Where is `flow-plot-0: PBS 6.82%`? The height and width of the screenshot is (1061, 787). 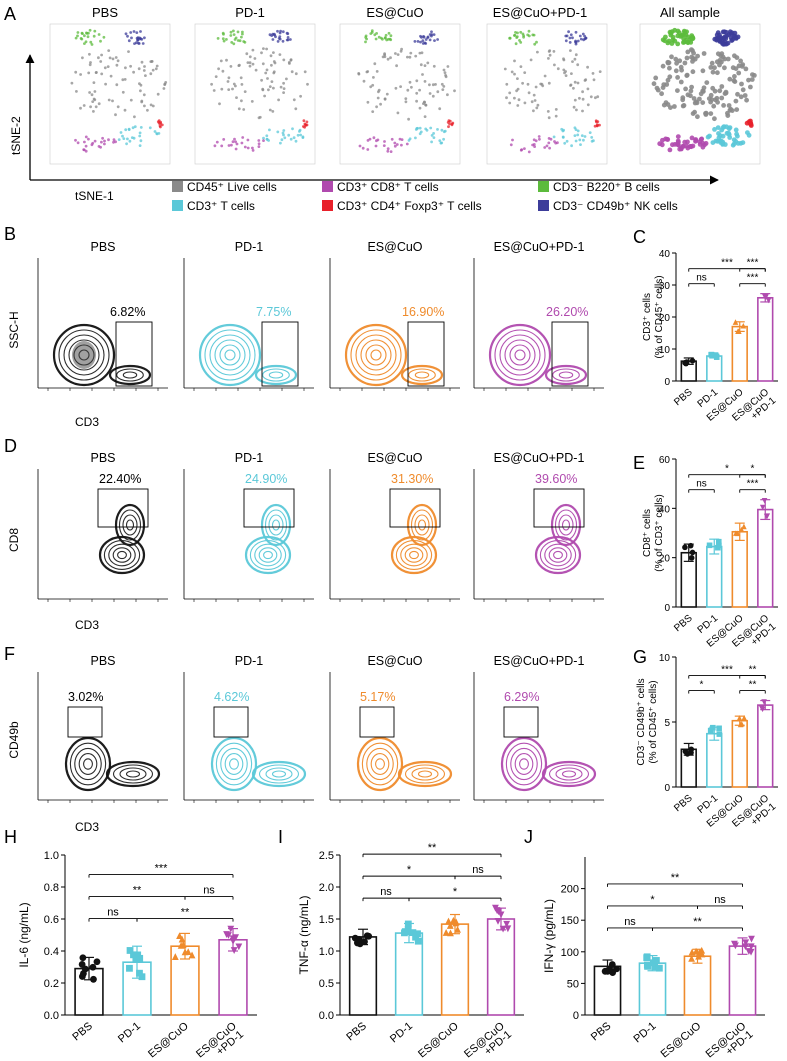 flow-plot-0: PBS 6.82% is located at coordinates (102, 315).